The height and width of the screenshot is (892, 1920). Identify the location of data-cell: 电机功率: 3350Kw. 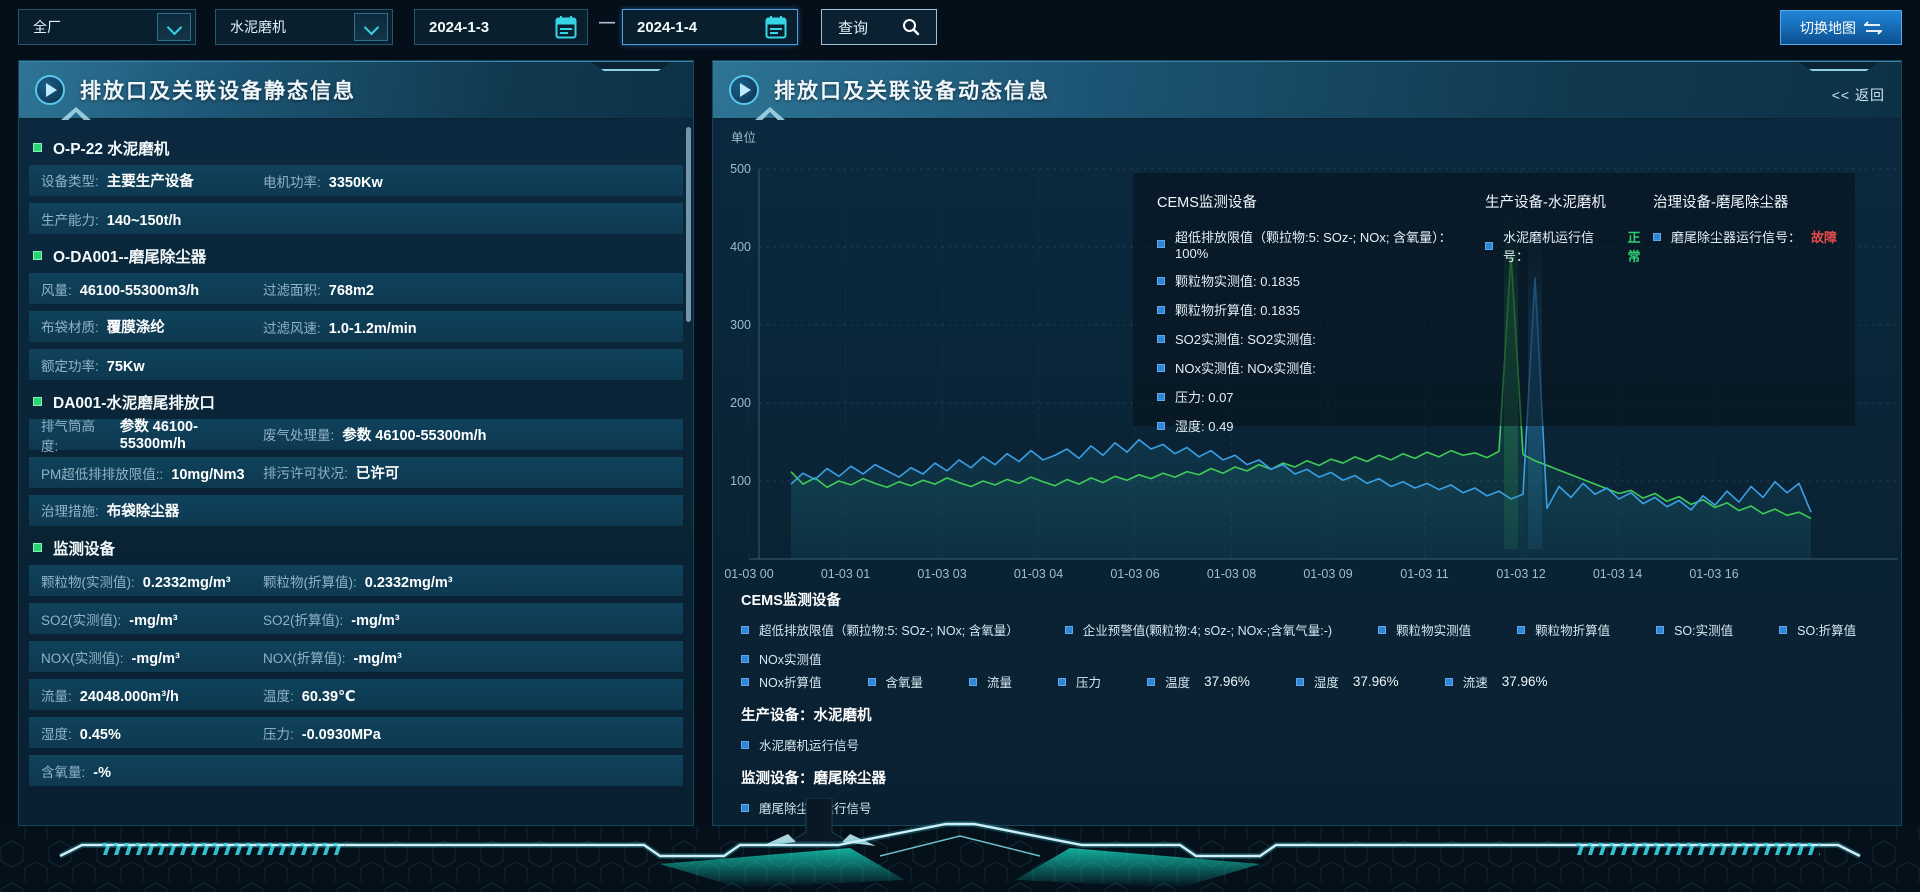
(473, 181).